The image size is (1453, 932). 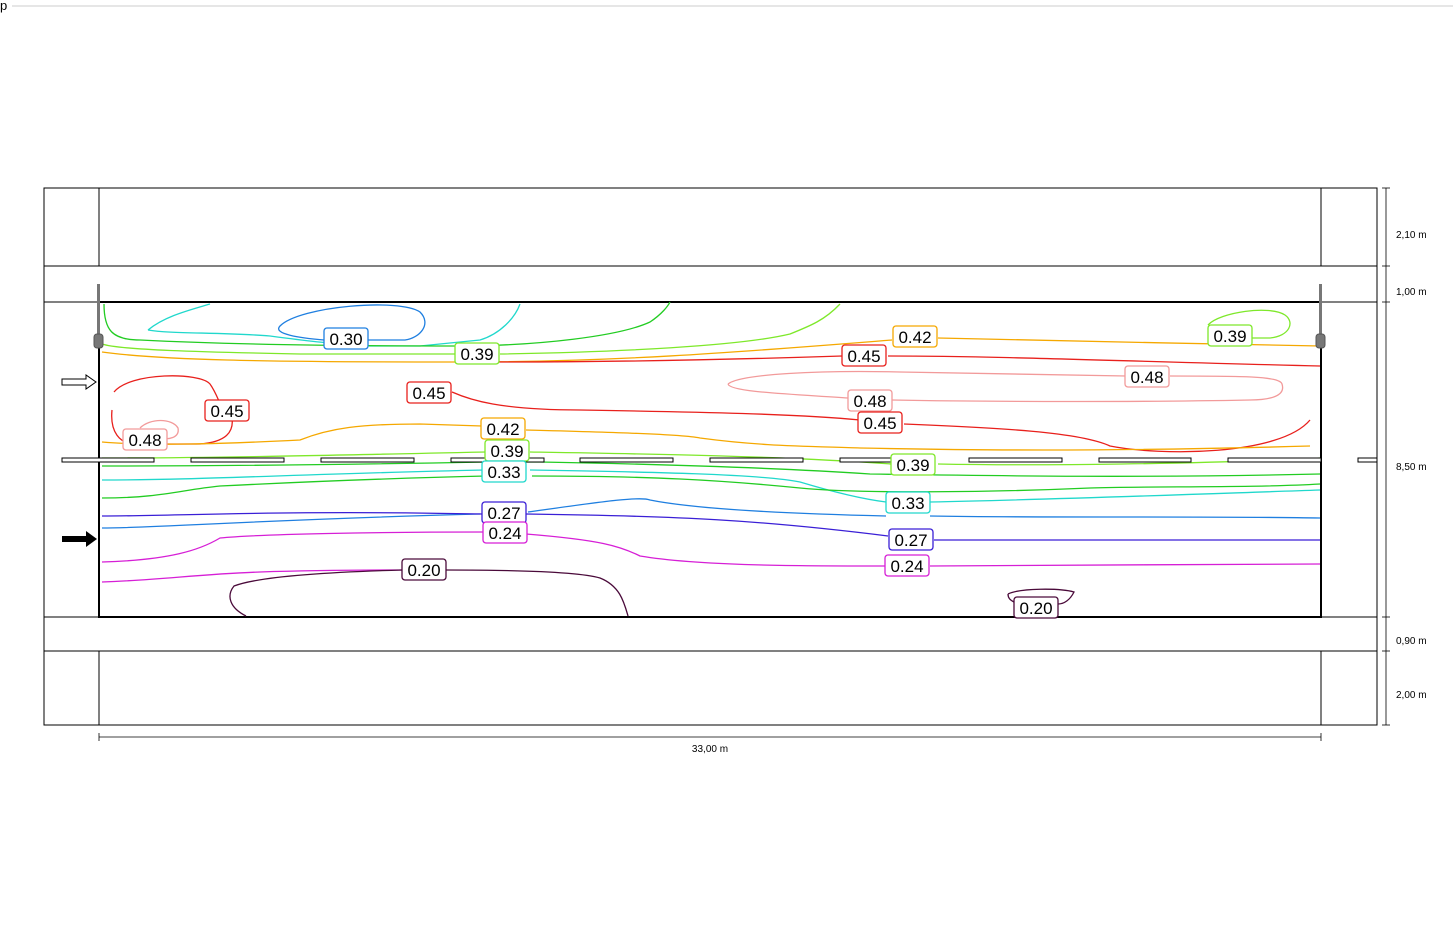 I want to click on isoline-045-mid, so click(x=881, y=422).